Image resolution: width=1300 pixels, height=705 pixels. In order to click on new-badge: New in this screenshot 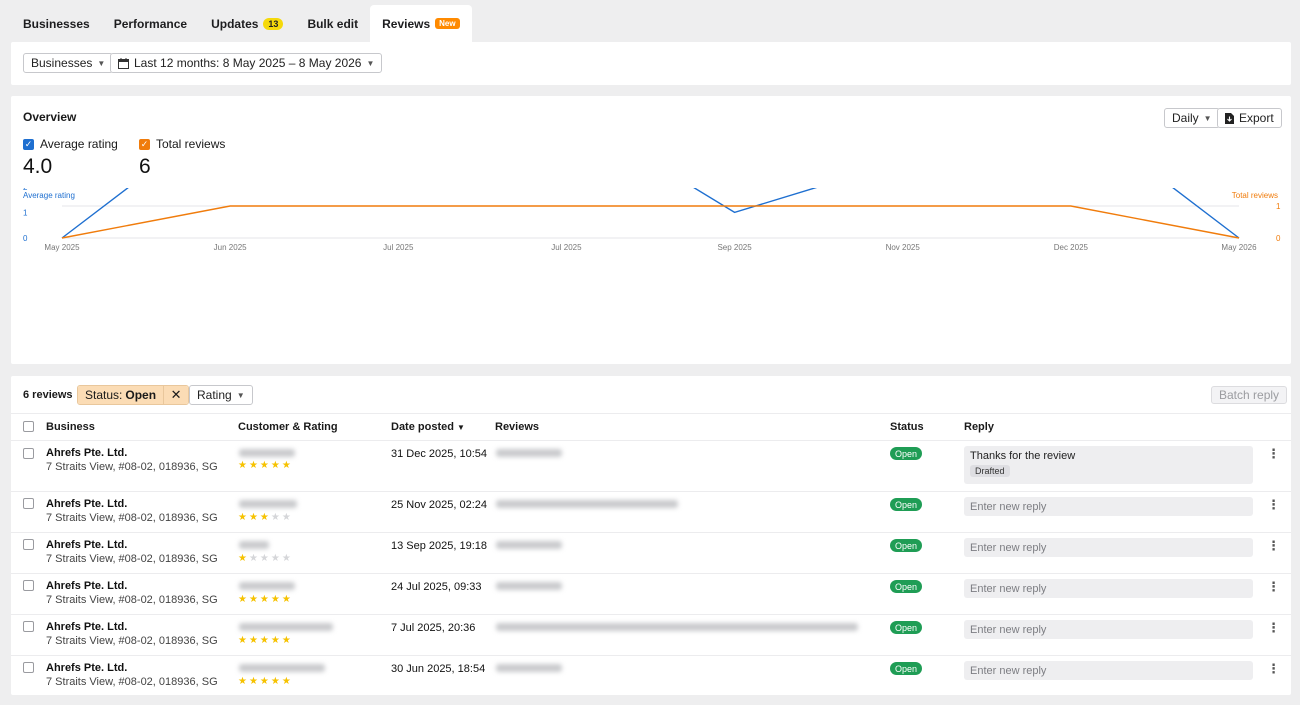, I will do `click(447, 23)`.